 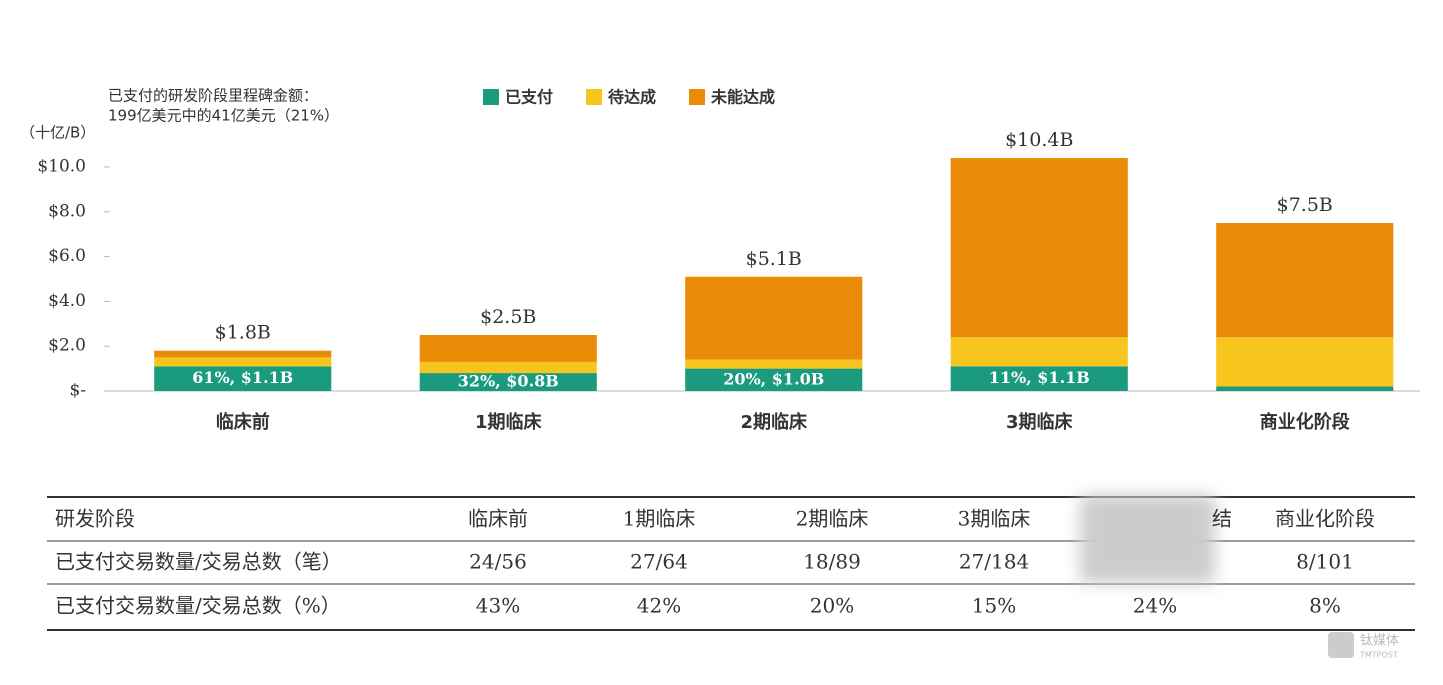 What do you see at coordinates (1222, 519) in the screenshot?
I see `table-cell: 结` at bounding box center [1222, 519].